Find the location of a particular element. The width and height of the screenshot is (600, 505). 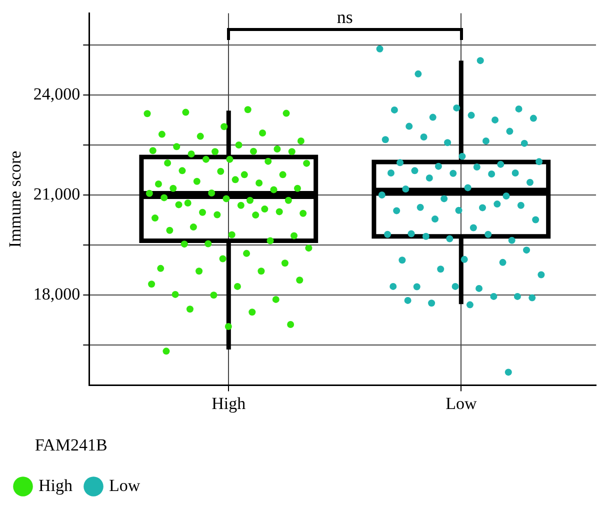

legend-title: FAM241B is located at coordinates (71, 445).